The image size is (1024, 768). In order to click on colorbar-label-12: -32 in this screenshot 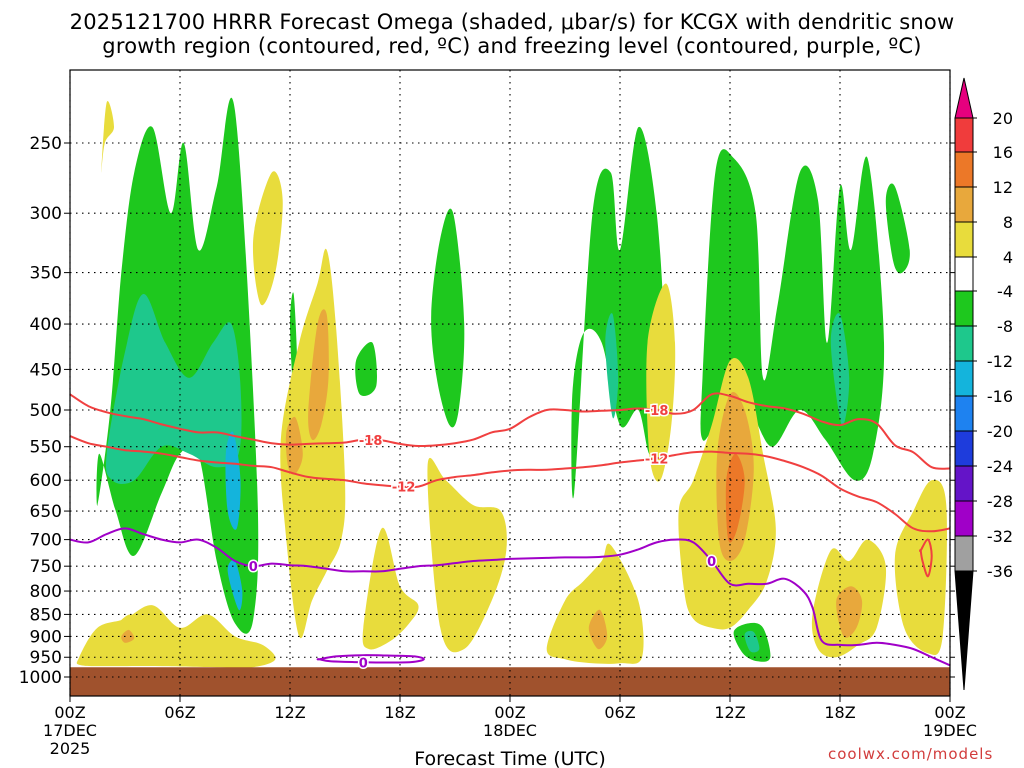, I will do `click(1000, 536)`.